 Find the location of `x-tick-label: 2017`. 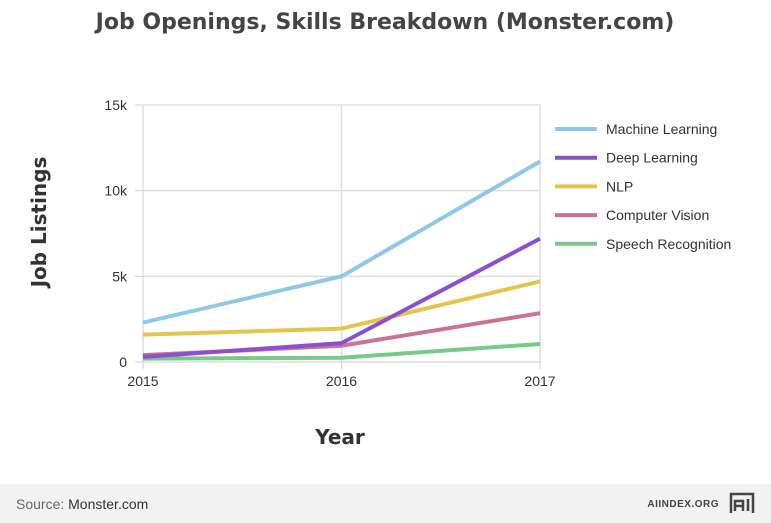

x-tick-label: 2017 is located at coordinates (539, 381).